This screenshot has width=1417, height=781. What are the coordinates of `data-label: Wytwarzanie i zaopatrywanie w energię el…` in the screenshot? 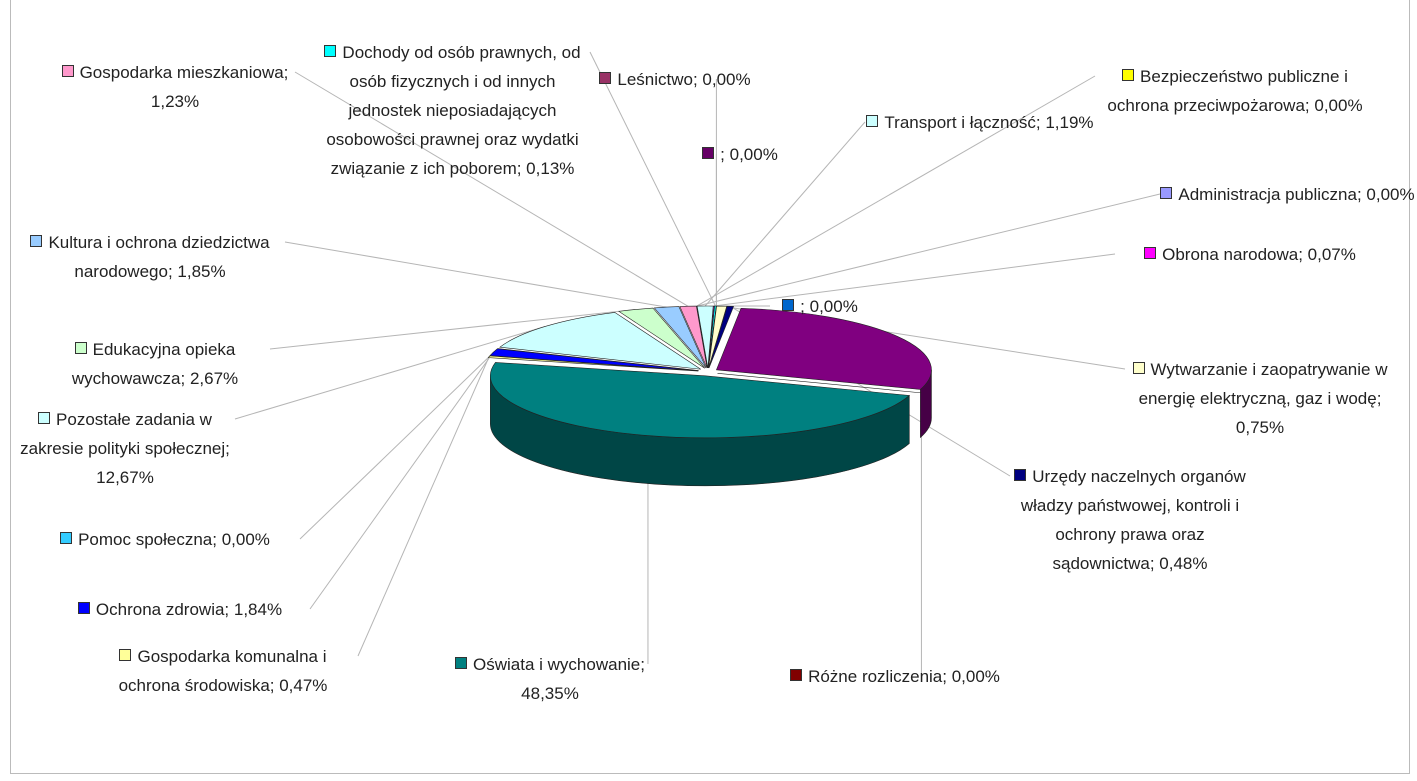 It's located at (1260, 398).